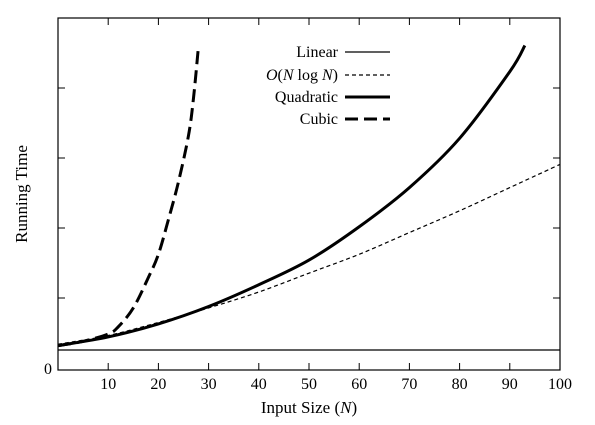 Image resolution: width=595 pixels, height=425 pixels. I want to click on x-tick-label: 100, so click(560, 384).